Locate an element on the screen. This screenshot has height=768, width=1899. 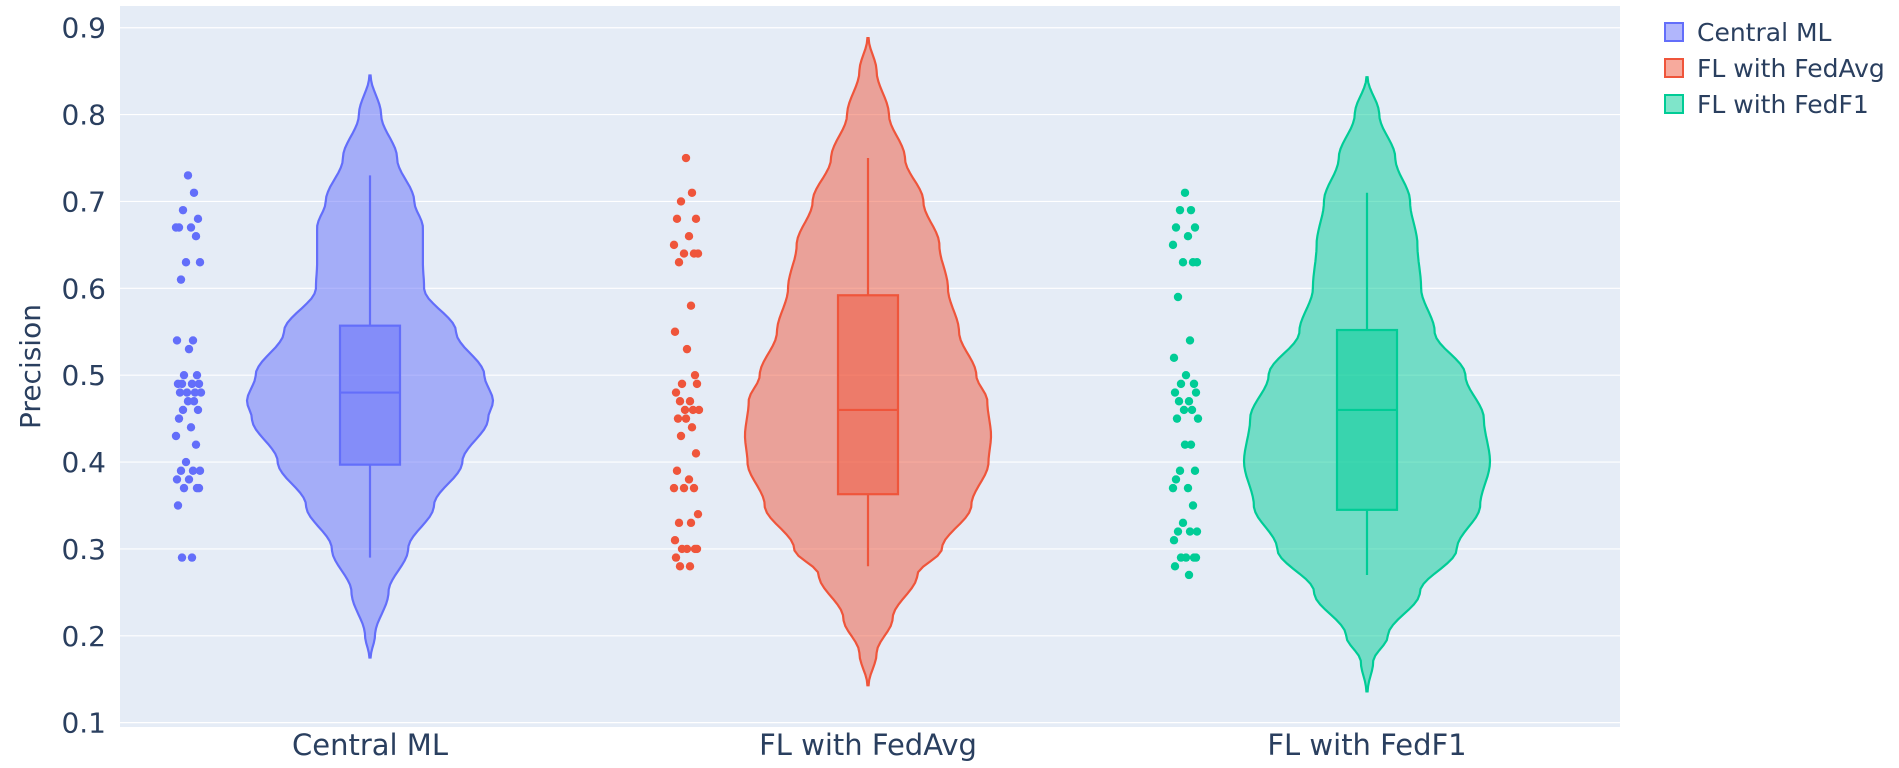
legend-label: FL with FedF1 is located at coordinates (1783, 104).